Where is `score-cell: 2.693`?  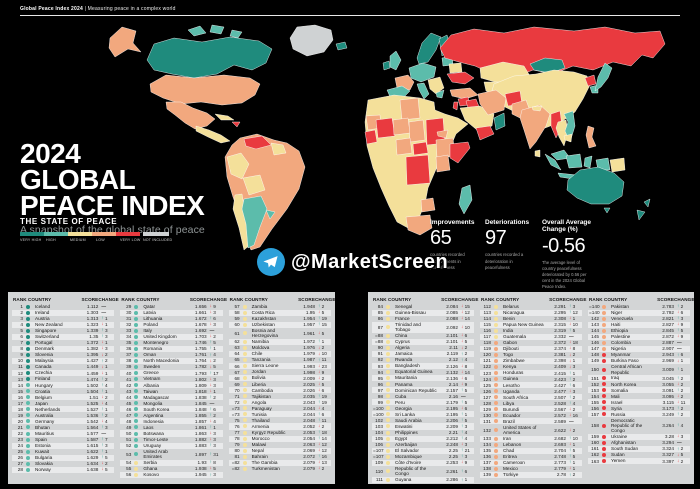
score-cell: 2.693 is located at coordinates (560, 445).